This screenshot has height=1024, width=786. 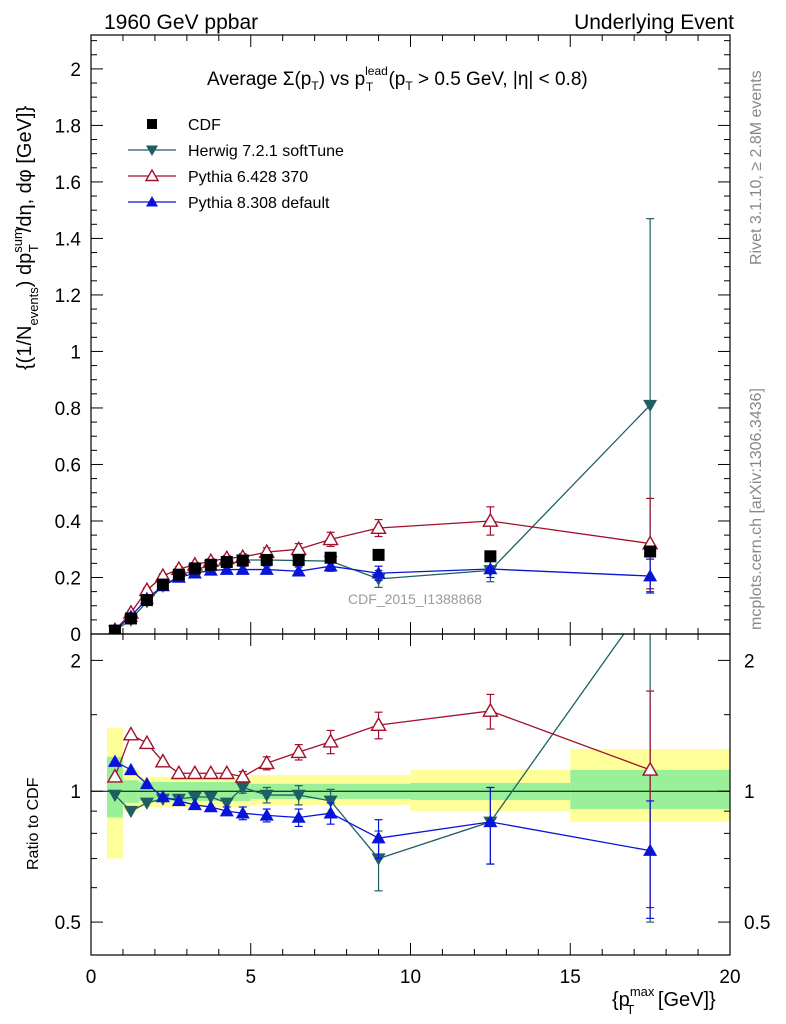 I want to click on y-tick-label: 0, so click(x=75, y=635).